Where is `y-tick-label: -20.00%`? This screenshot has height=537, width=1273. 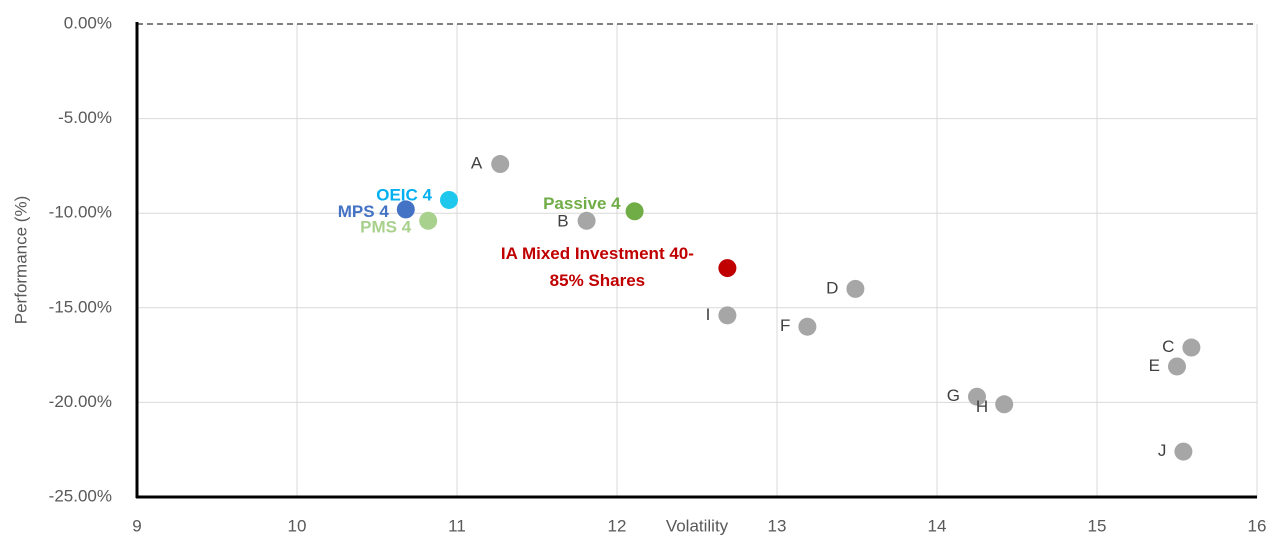
y-tick-label: -20.00% is located at coordinates (80, 401).